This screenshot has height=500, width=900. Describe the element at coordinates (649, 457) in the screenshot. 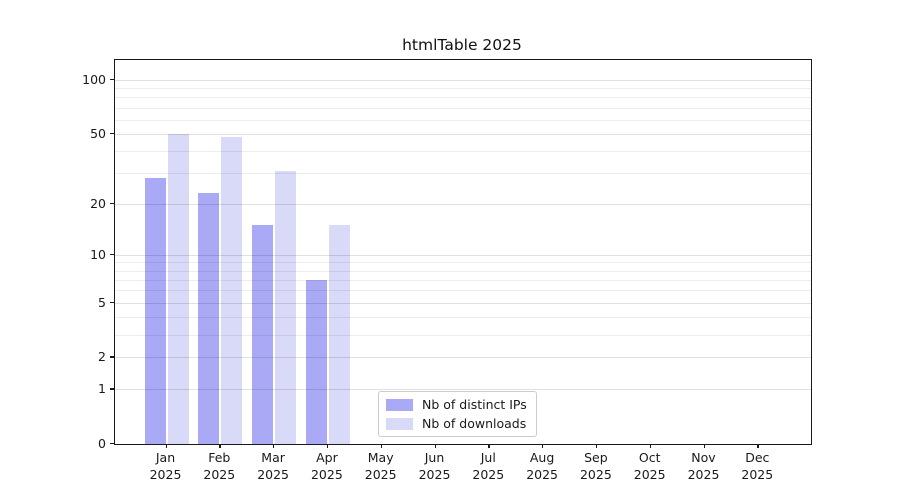

I see `x-tick-month: Oct` at that location.